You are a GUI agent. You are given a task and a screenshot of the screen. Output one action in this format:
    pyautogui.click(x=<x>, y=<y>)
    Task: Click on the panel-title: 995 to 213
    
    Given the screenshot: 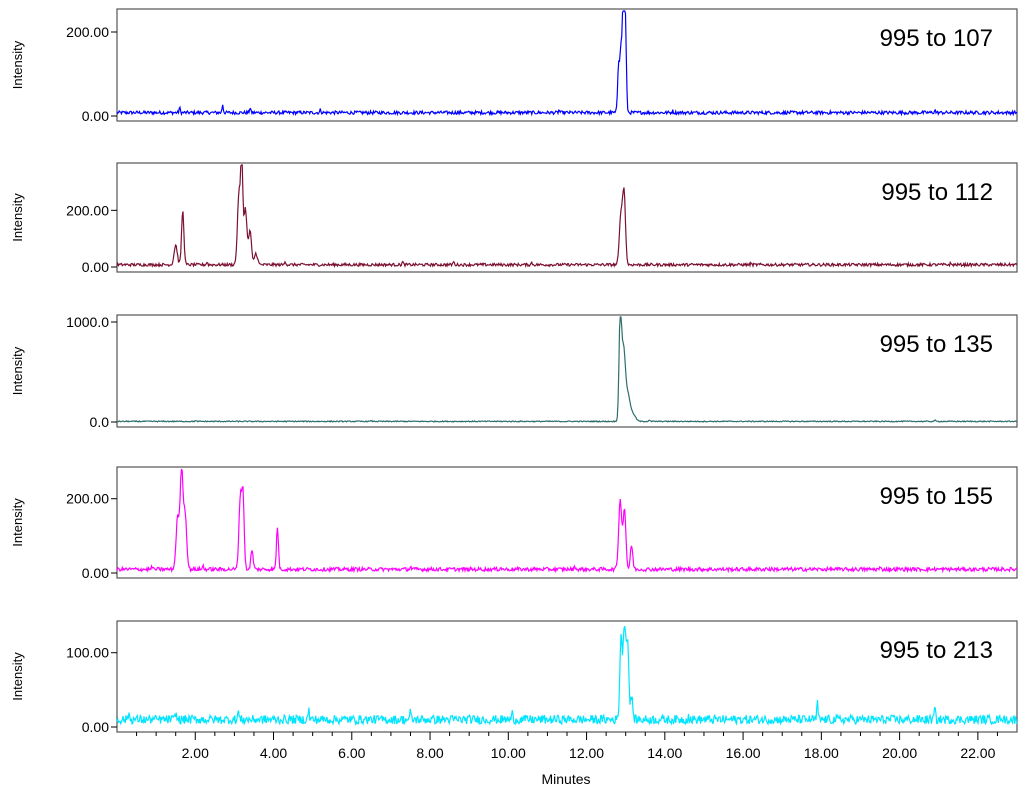 What is the action you would take?
    pyautogui.click(x=936, y=650)
    